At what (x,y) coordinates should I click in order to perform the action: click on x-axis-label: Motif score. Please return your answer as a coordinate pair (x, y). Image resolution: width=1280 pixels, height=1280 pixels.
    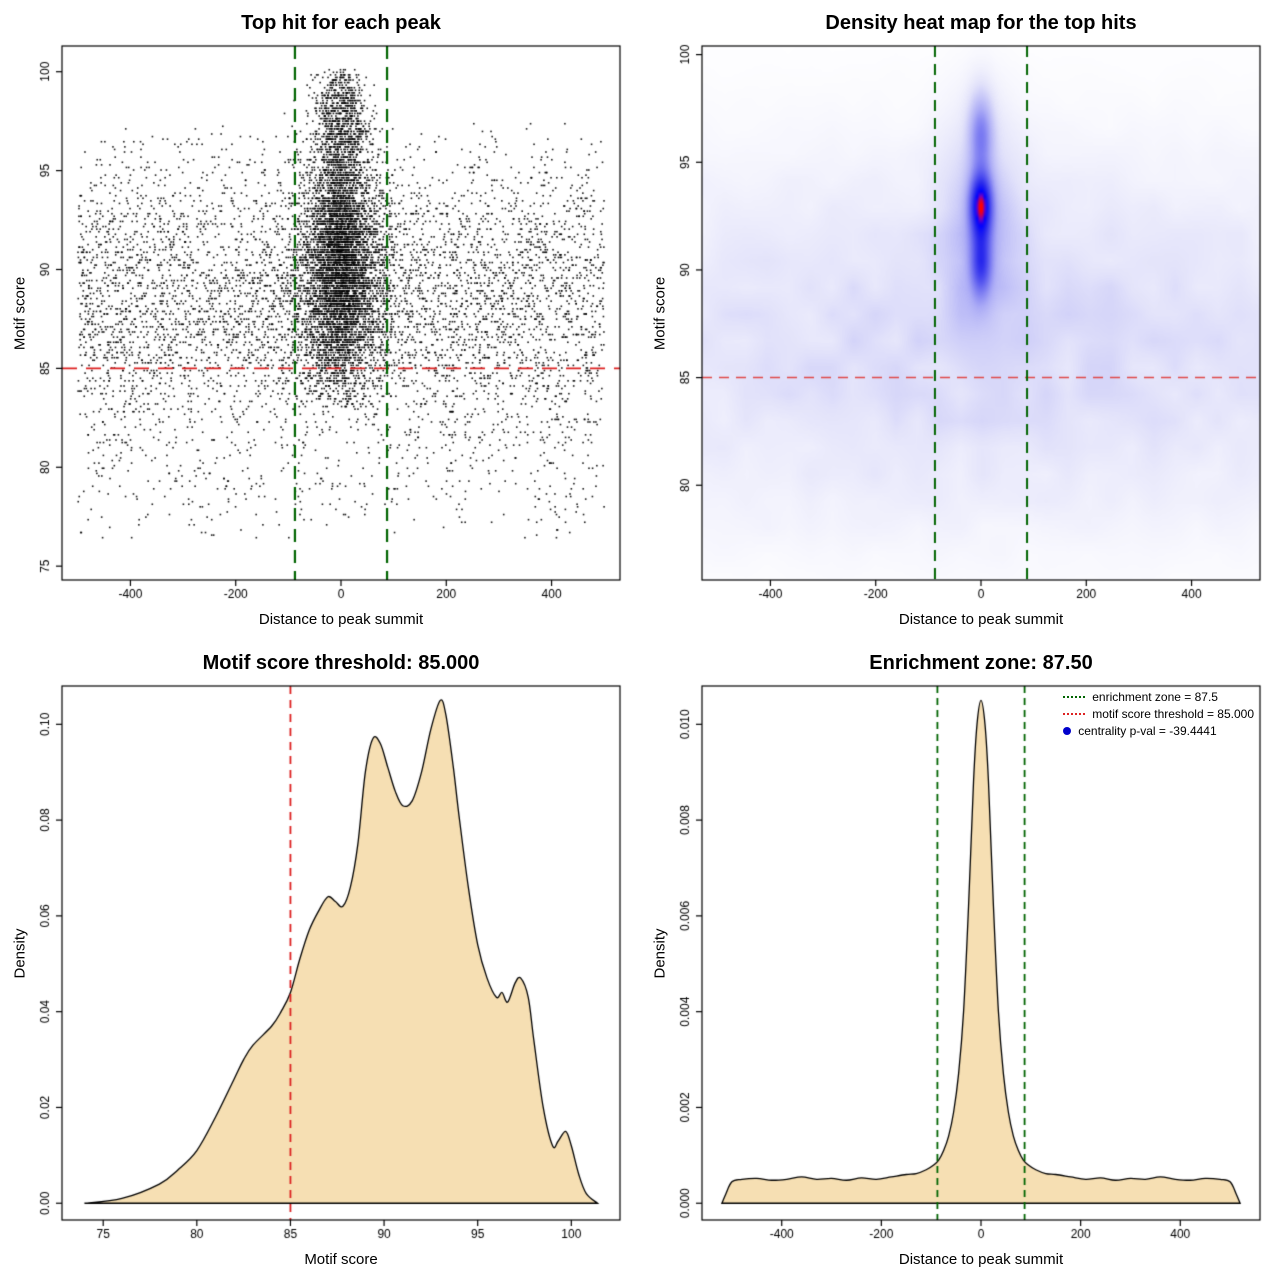
    Looking at the image, I should click on (341, 1259).